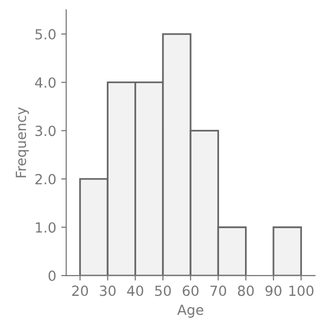 Image resolution: width=323 pixels, height=330 pixels. I want to click on x-tick-label: 20, so click(80, 291).